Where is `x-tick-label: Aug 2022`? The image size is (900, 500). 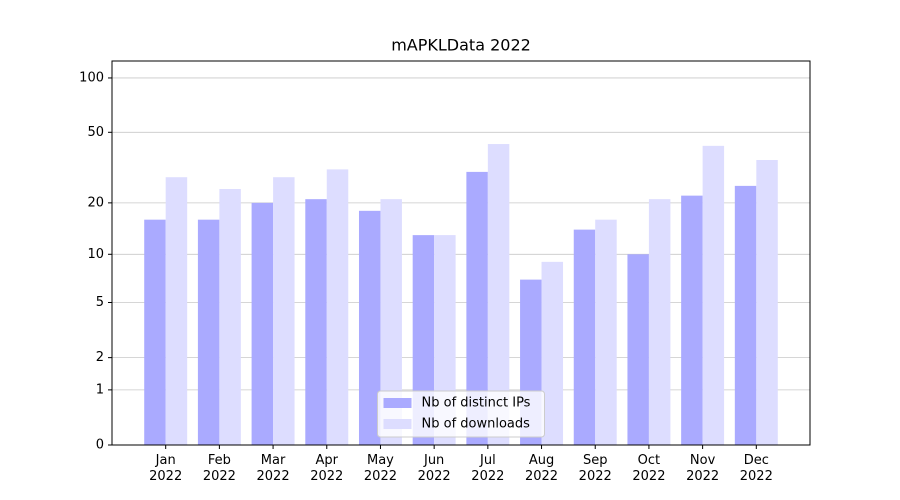 x-tick-label: Aug 2022 is located at coordinates (541, 468).